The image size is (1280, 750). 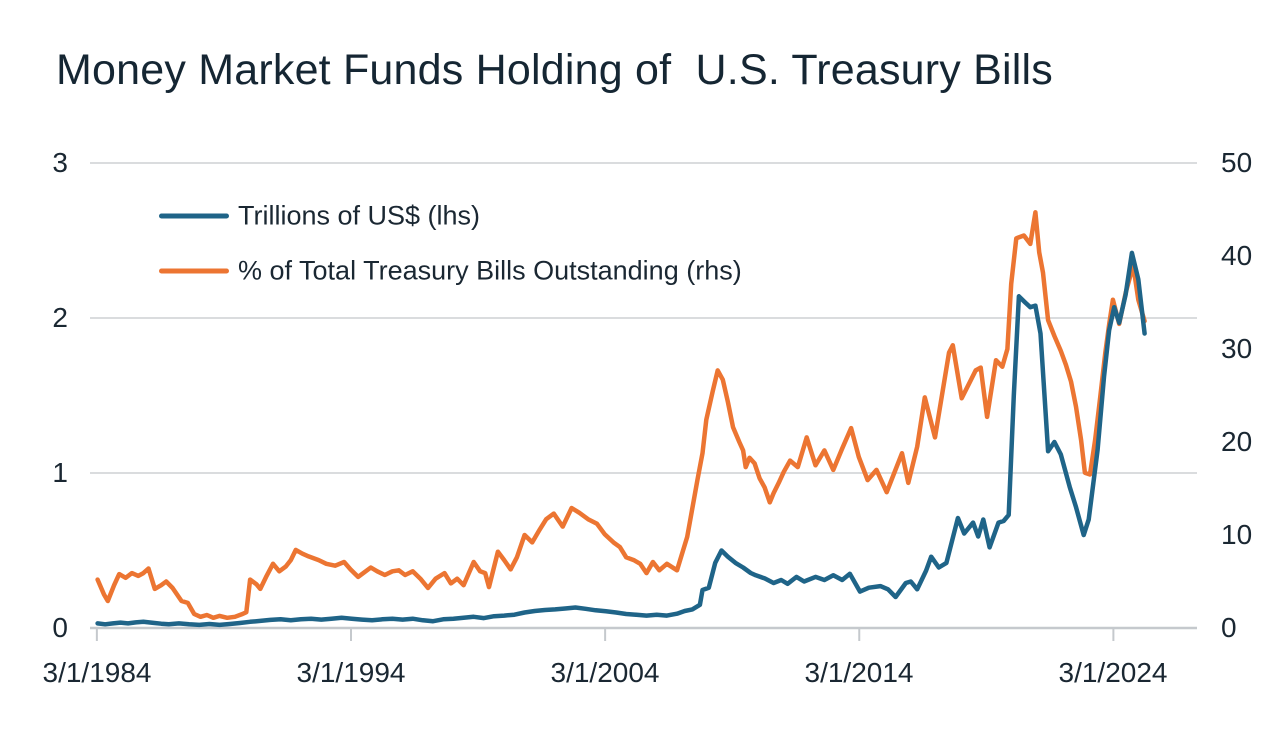 What do you see at coordinates (1113, 672) in the screenshot?
I see `x-axis-tick-2024: 3/1/2024` at bounding box center [1113, 672].